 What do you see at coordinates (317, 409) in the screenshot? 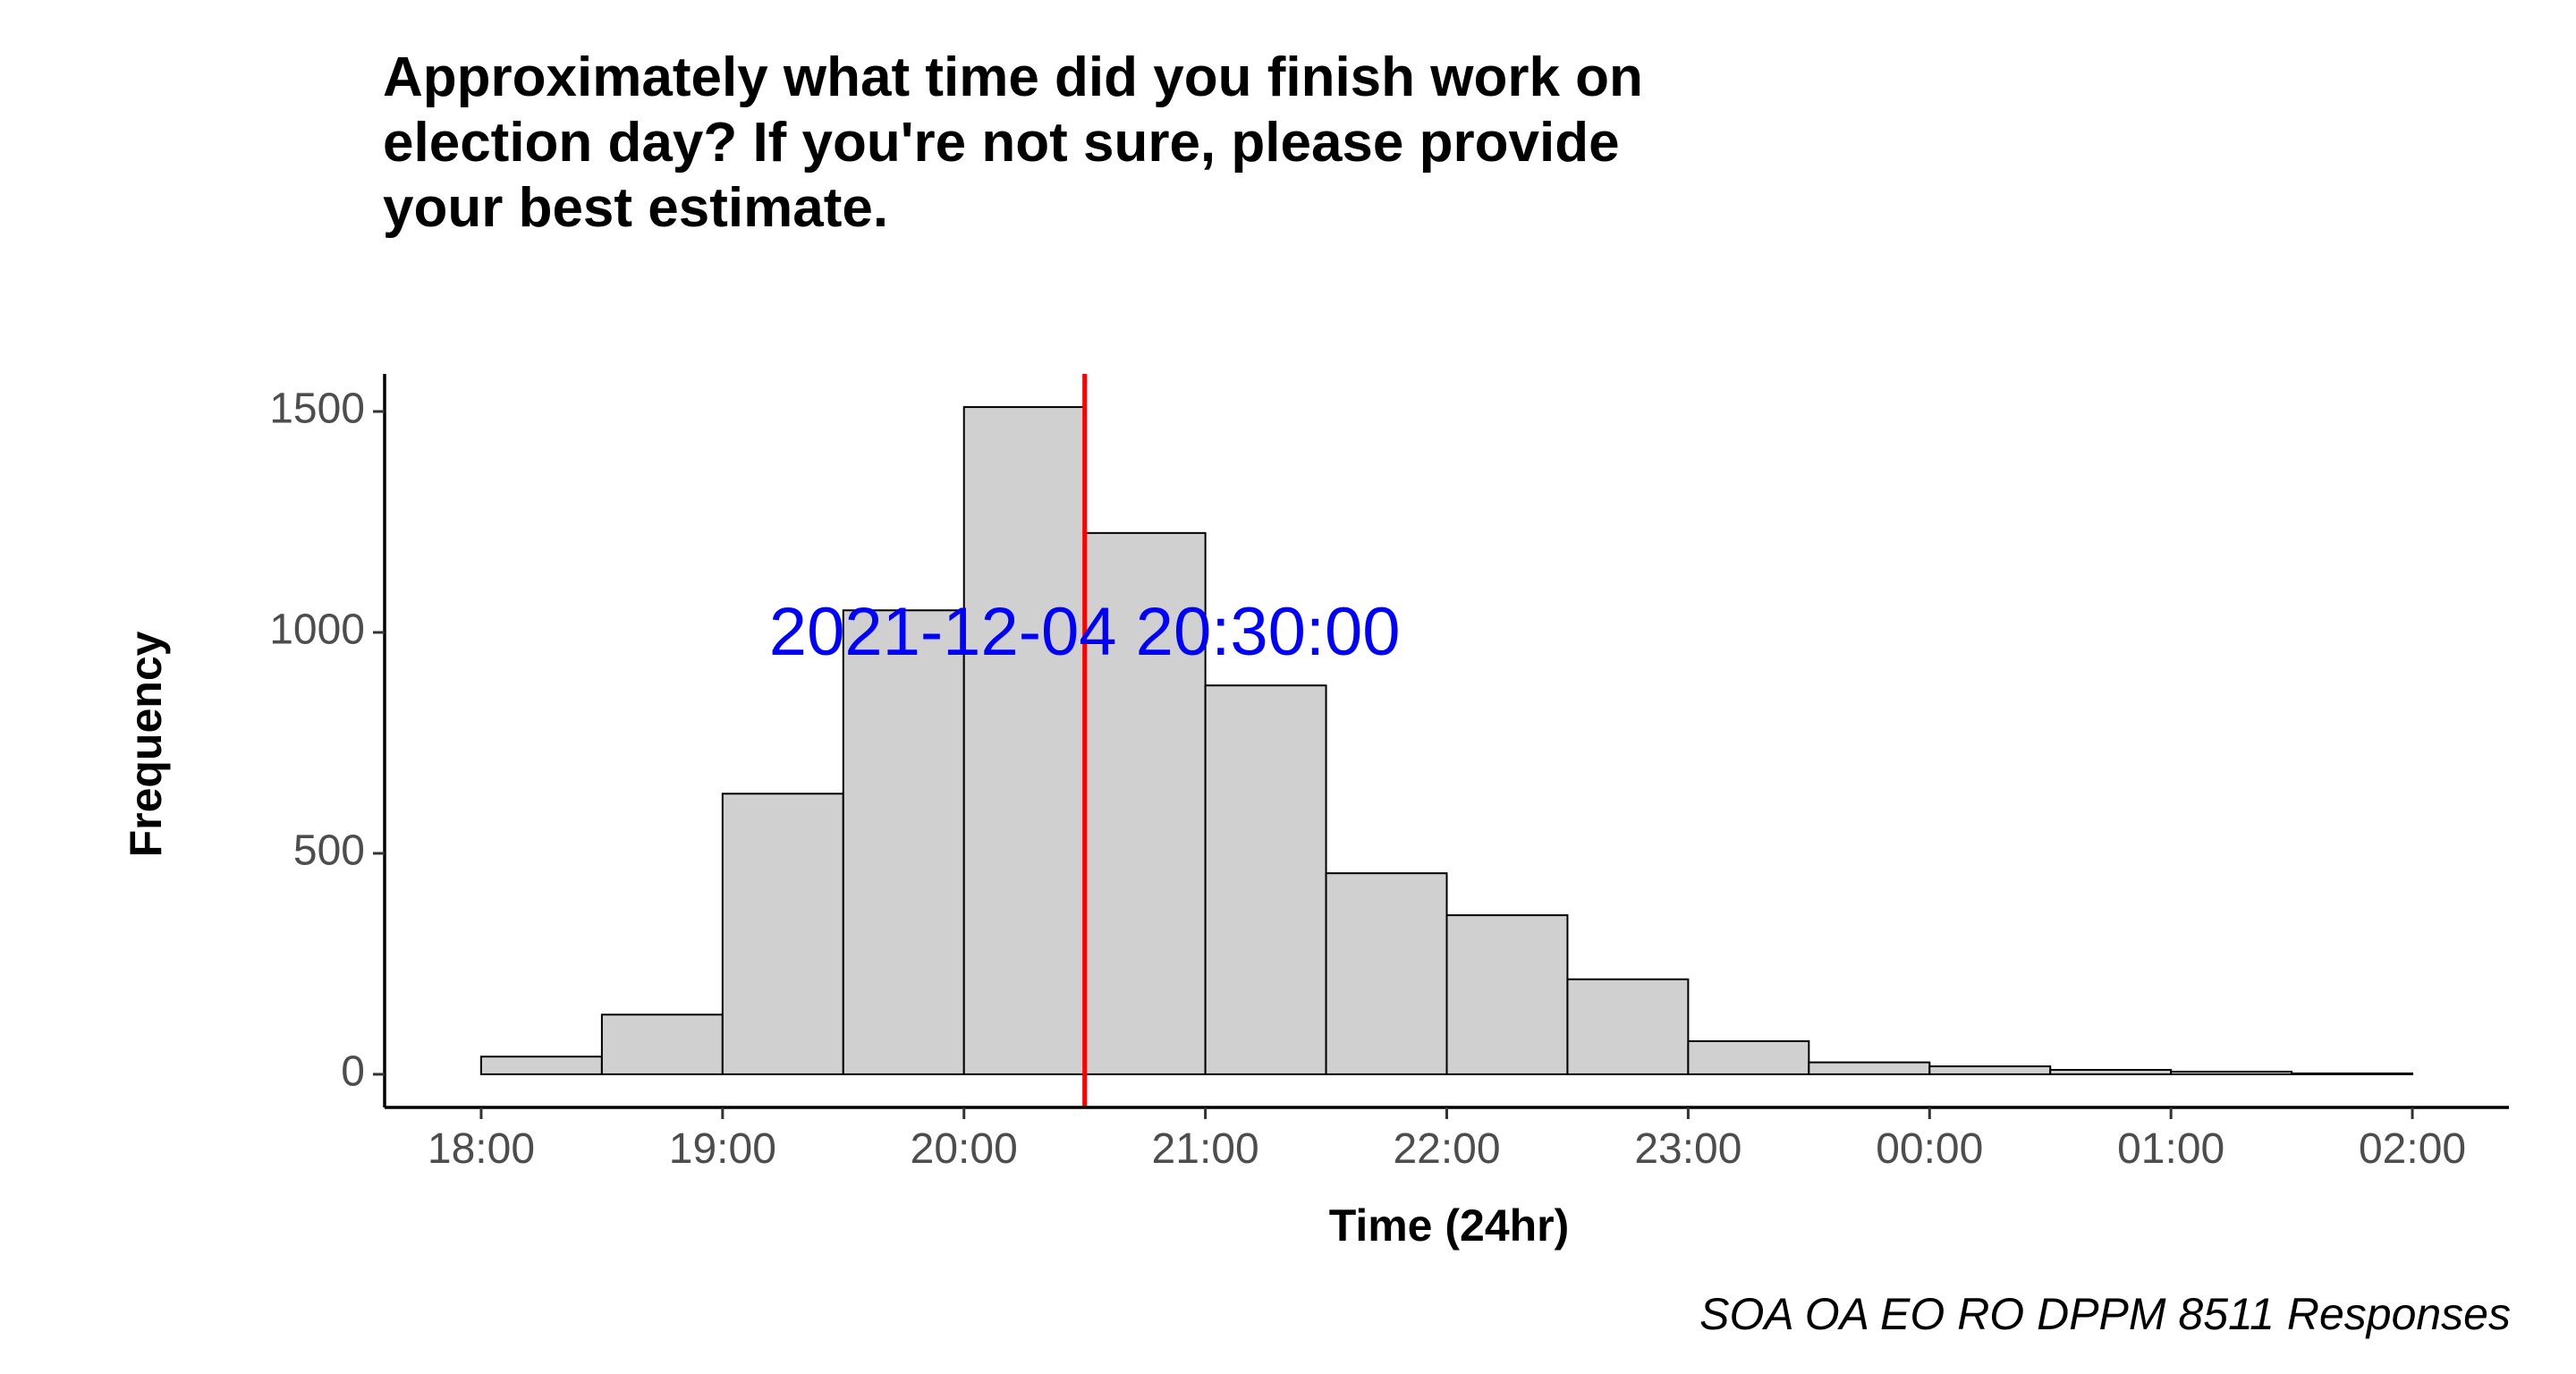
I see `y-tick-label: 1500` at bounding box center [317, 409].